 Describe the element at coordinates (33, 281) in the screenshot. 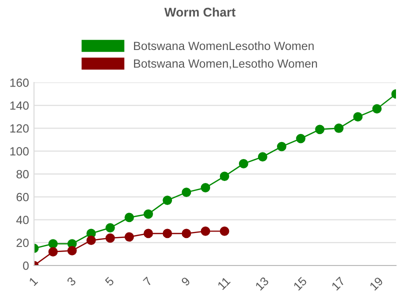

I see `x-tick-label: 1` at that location.